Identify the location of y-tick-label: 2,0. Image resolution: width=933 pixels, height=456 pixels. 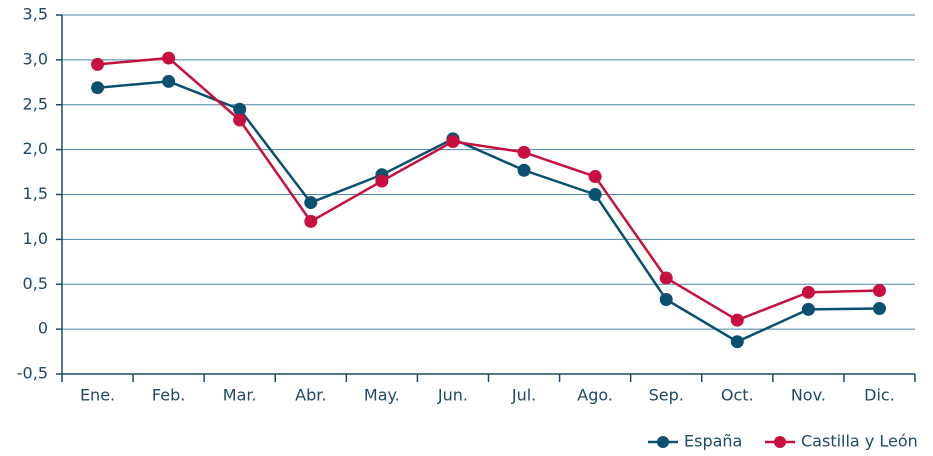
(35, 148).